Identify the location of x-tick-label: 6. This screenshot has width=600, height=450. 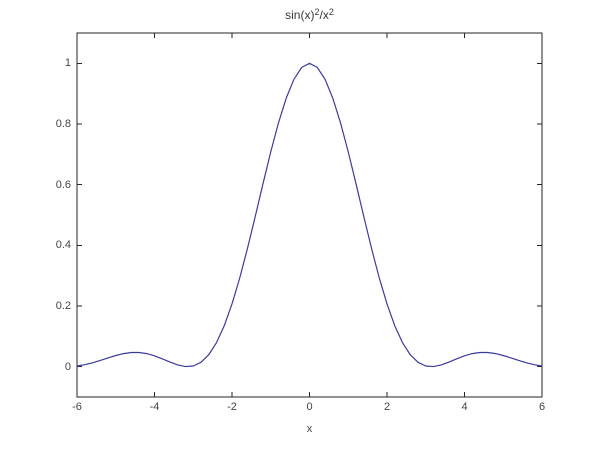
(542, 407).